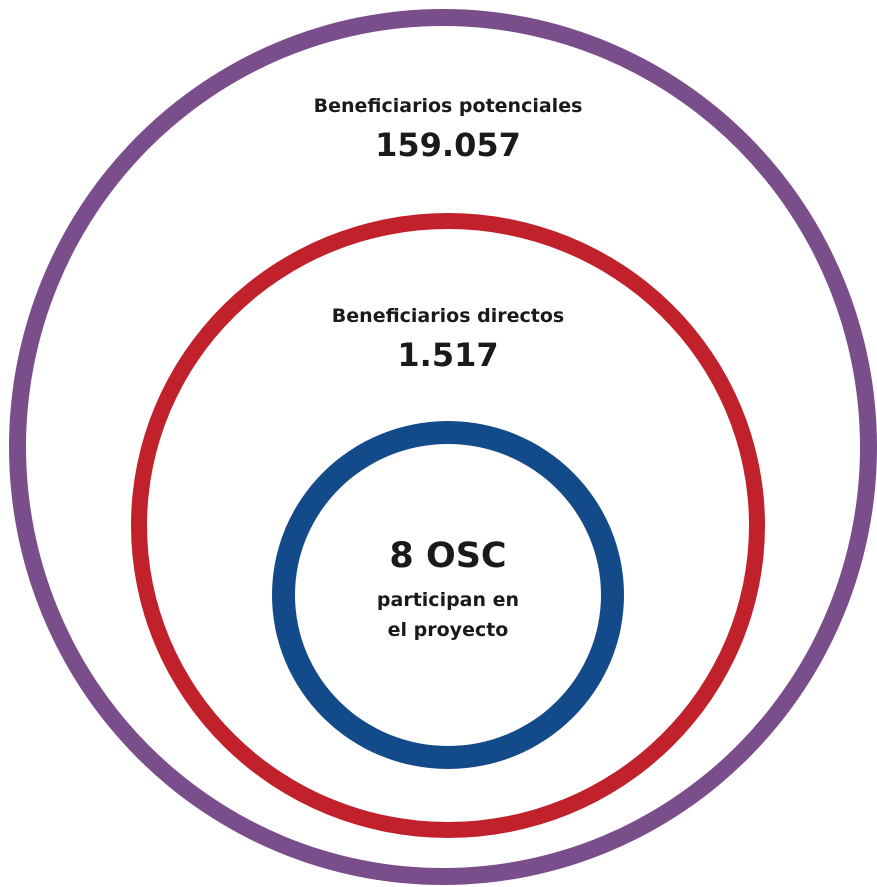  What do you see at coordinates (448, 556) in the screenshot?
I see `osc-count-value: 8 OSC` at bounding box center [448, 556].